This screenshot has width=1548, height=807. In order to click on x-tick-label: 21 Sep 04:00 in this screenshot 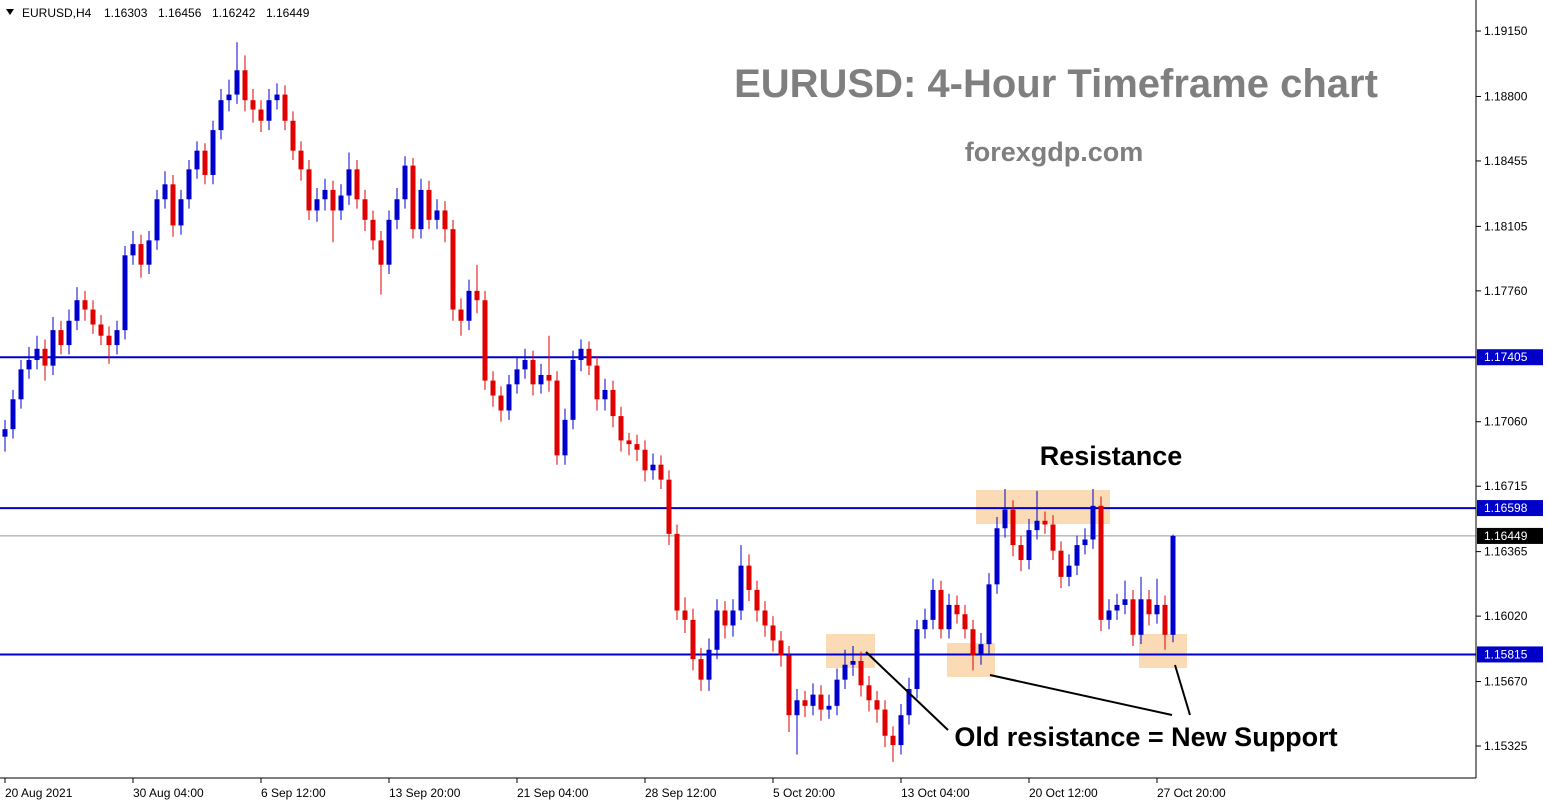, I will do `click(553, 793)`.